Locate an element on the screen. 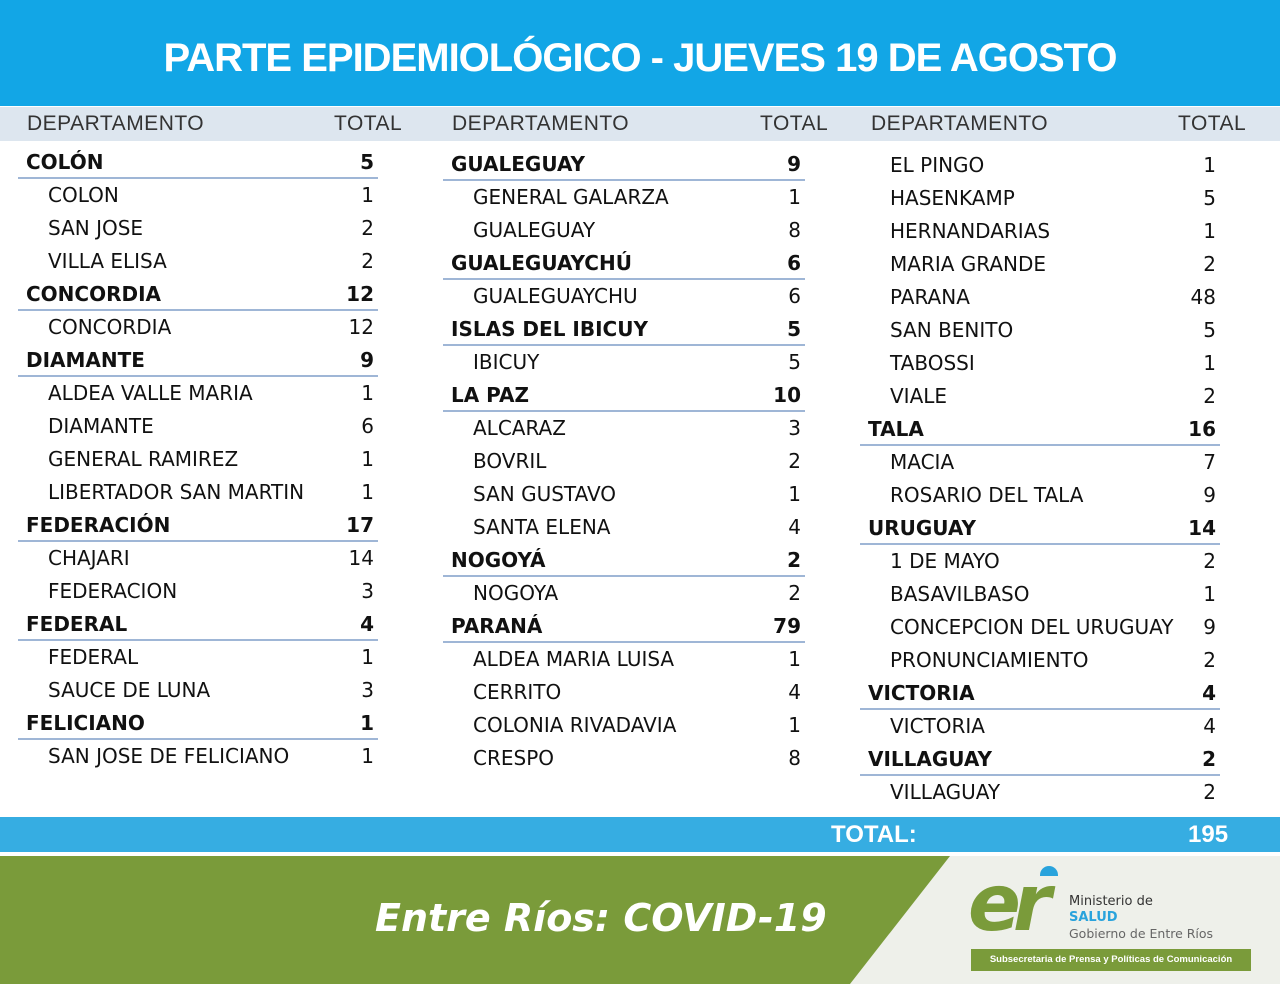  row-total: 48 is located at coordinates (1203, 297).